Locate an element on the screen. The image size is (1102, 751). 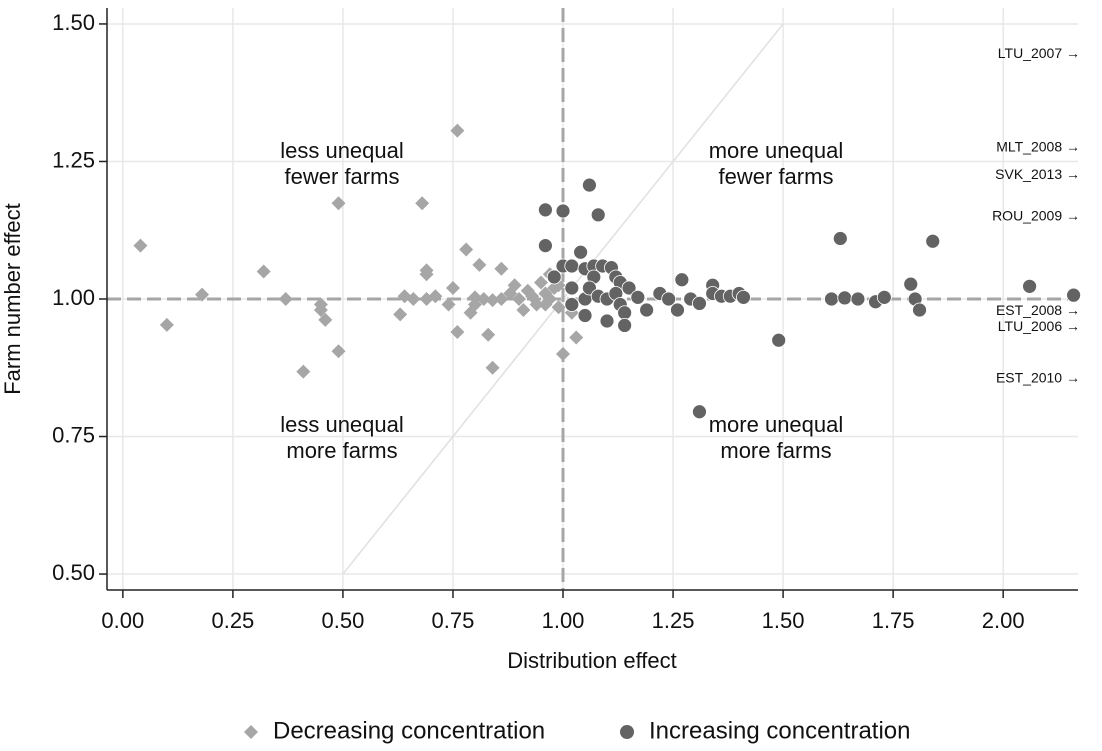
x-tick-label: 0.25 is located at coordinates (232, 620).